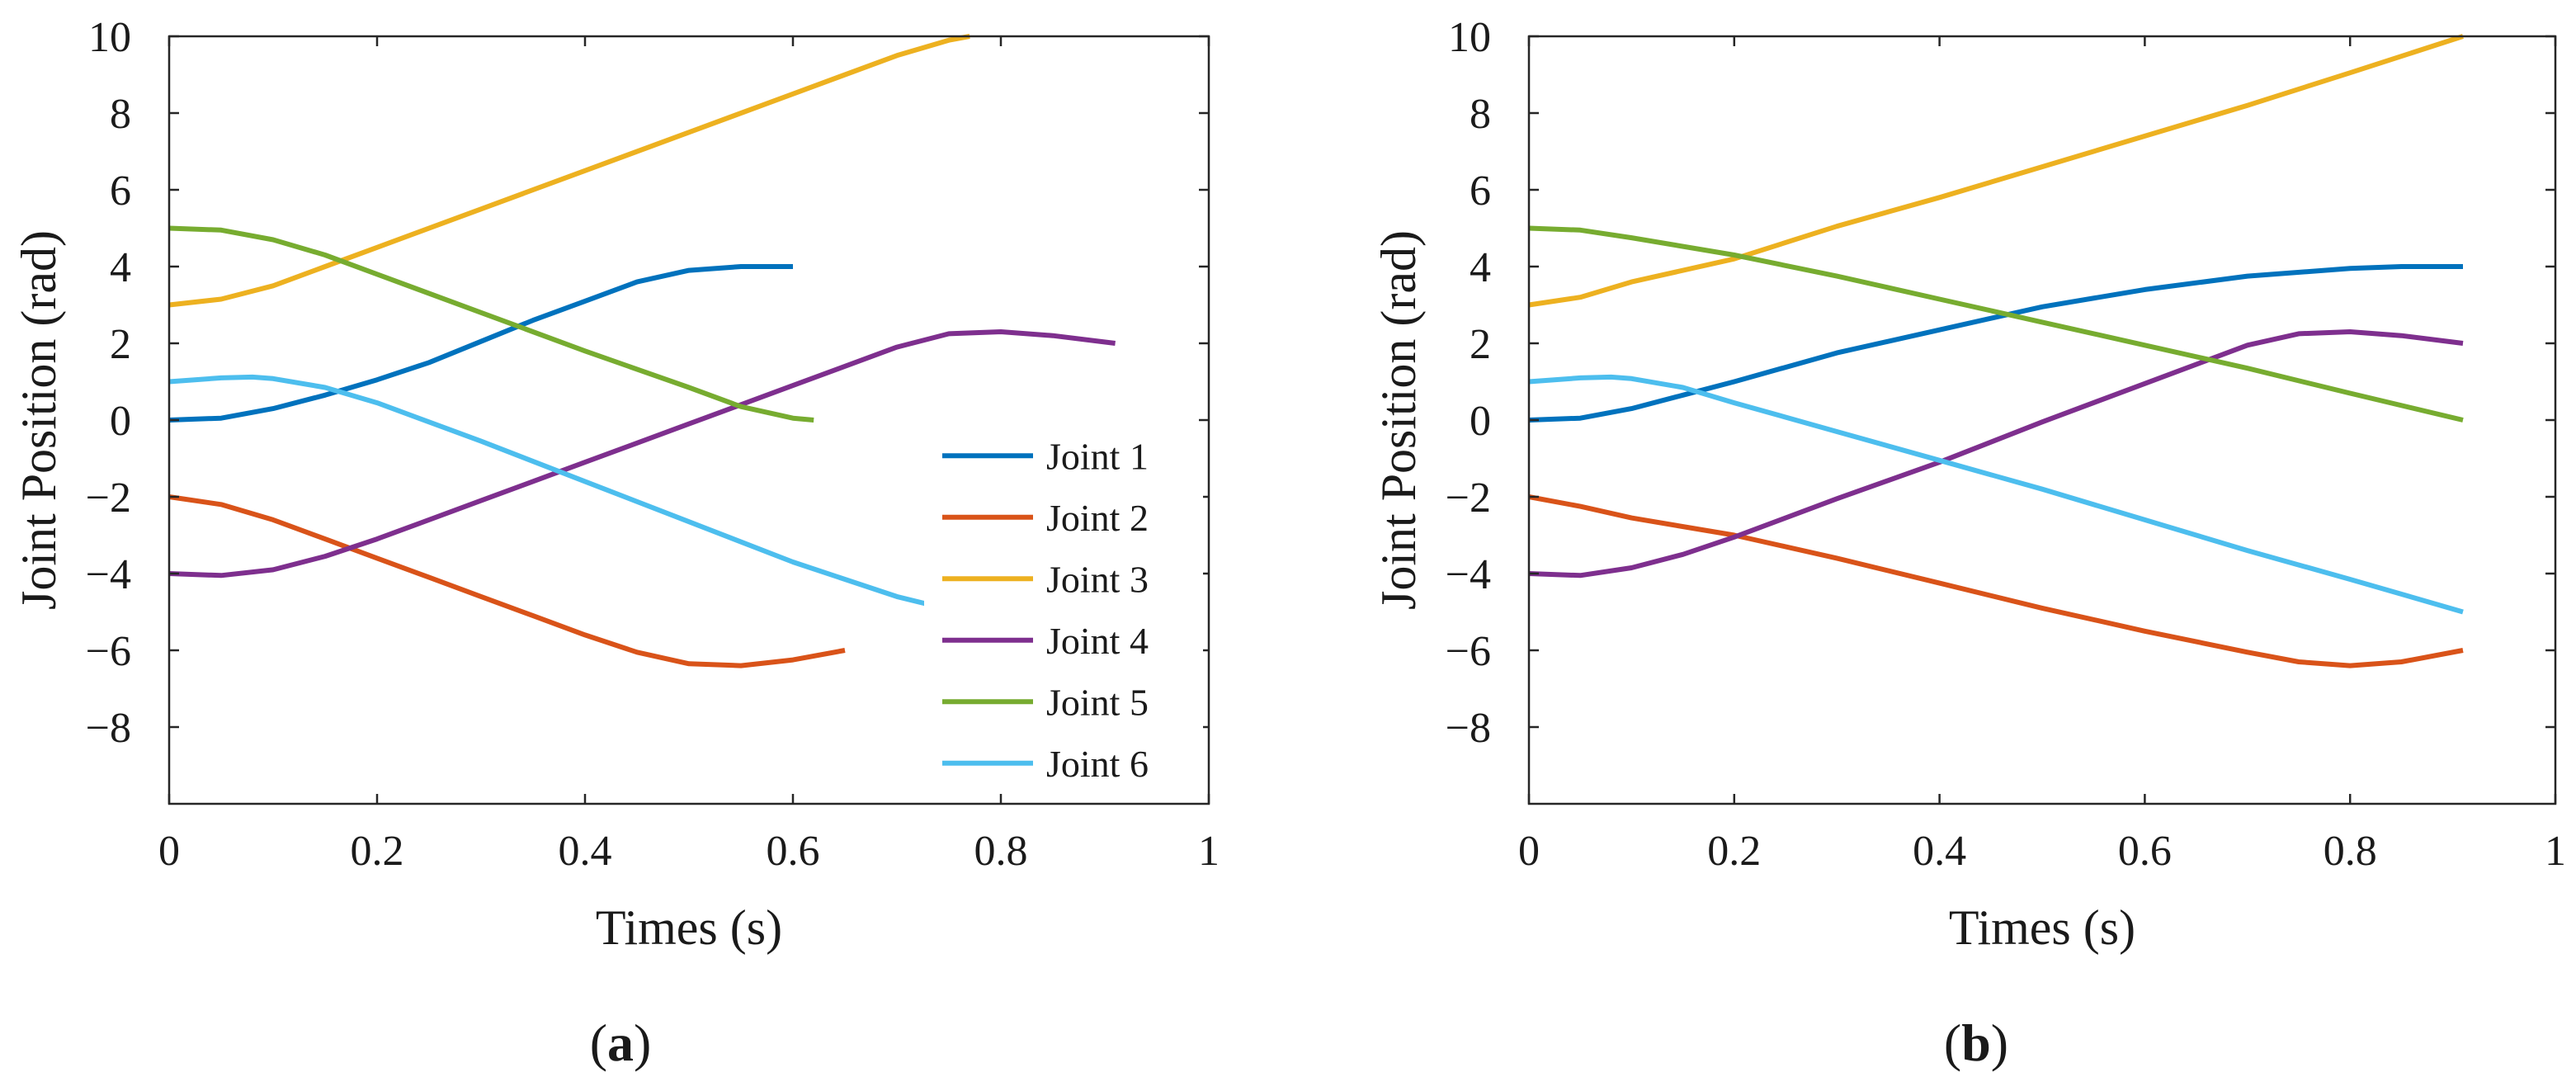  Describe the element at coordinates (1097, 702) in the screenshot. I see `legend-label-joint-5: Joint 5` at that location.